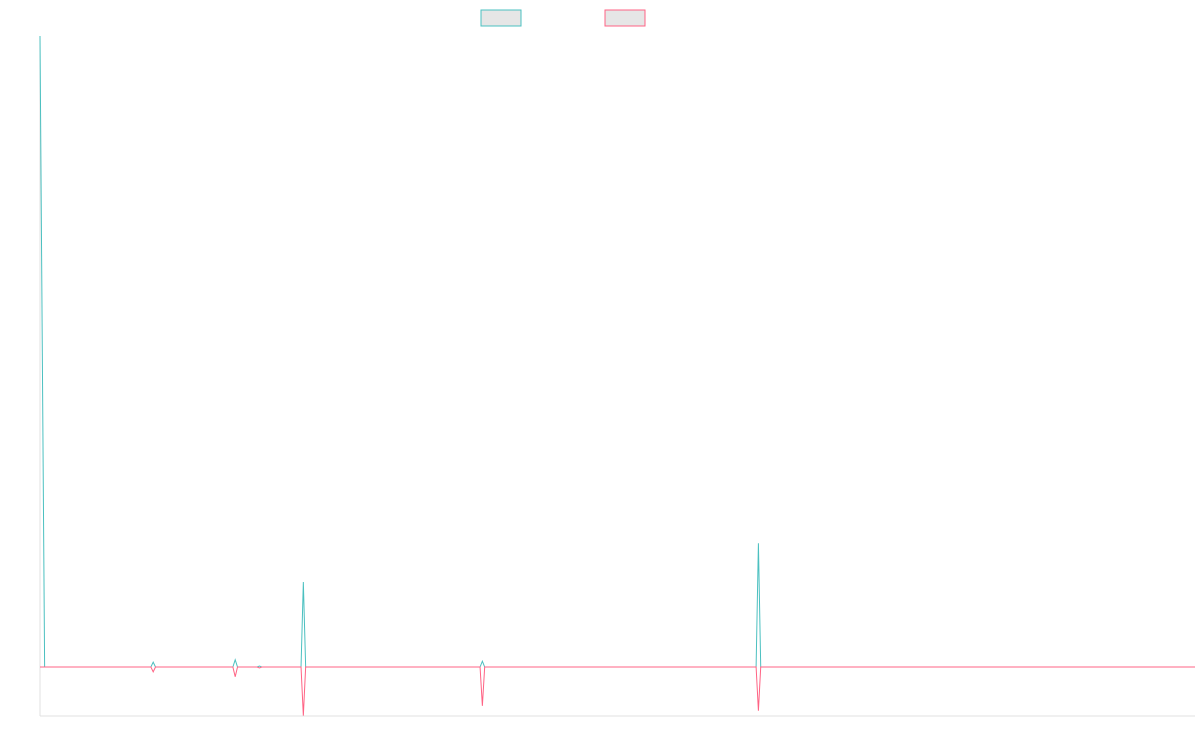 This screenshot has height=750, width=1200. What do you see at coordinates (563, 18) in the screenshot?
I see `legend` at bounding box center [563, 18].